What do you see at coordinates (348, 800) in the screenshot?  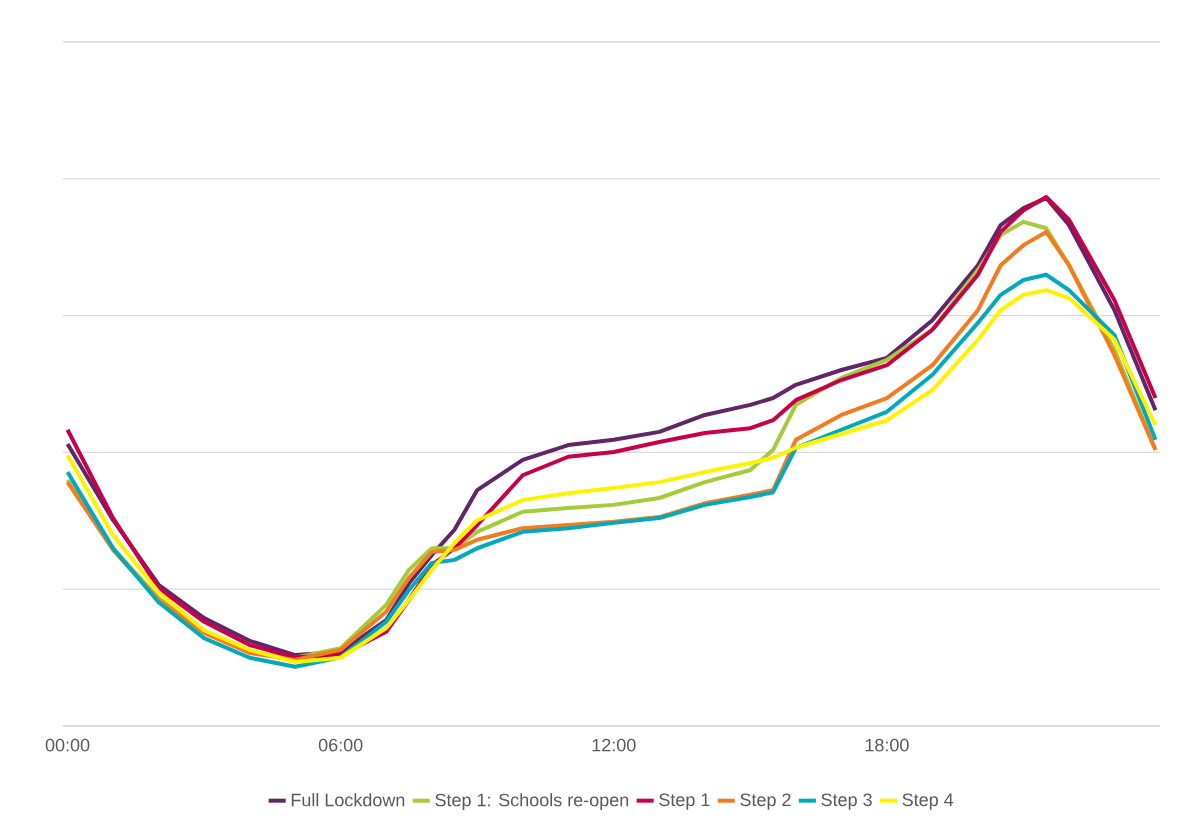 I see `legend-label: Full Lockdown` at bounding box center [348, 800].